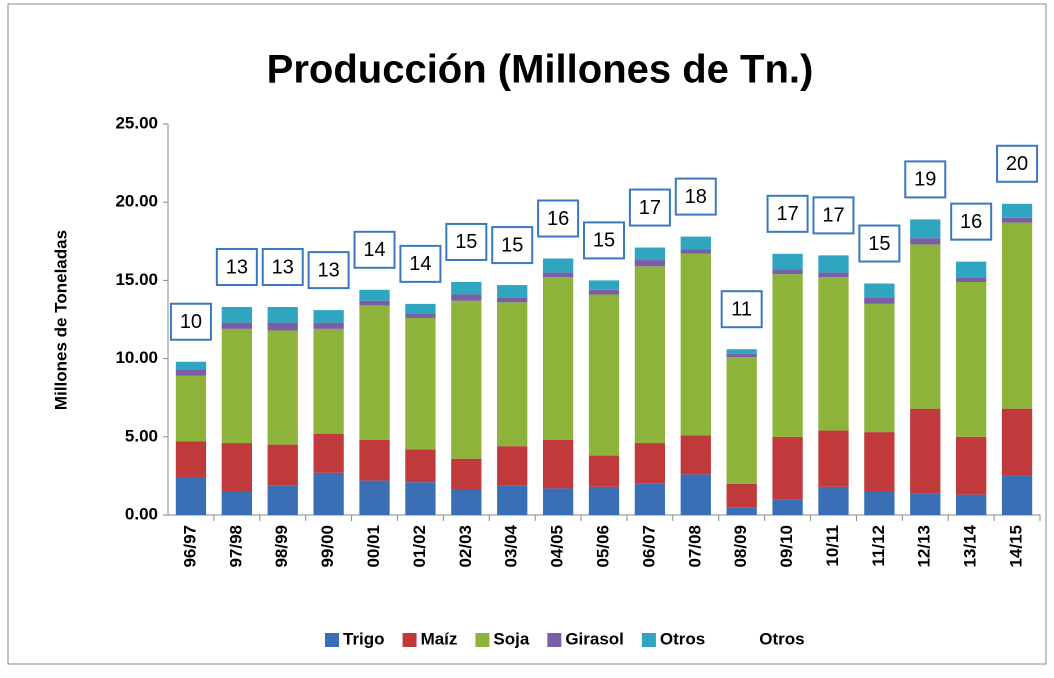  I want to click on total-label: 16, so click(971, 222).